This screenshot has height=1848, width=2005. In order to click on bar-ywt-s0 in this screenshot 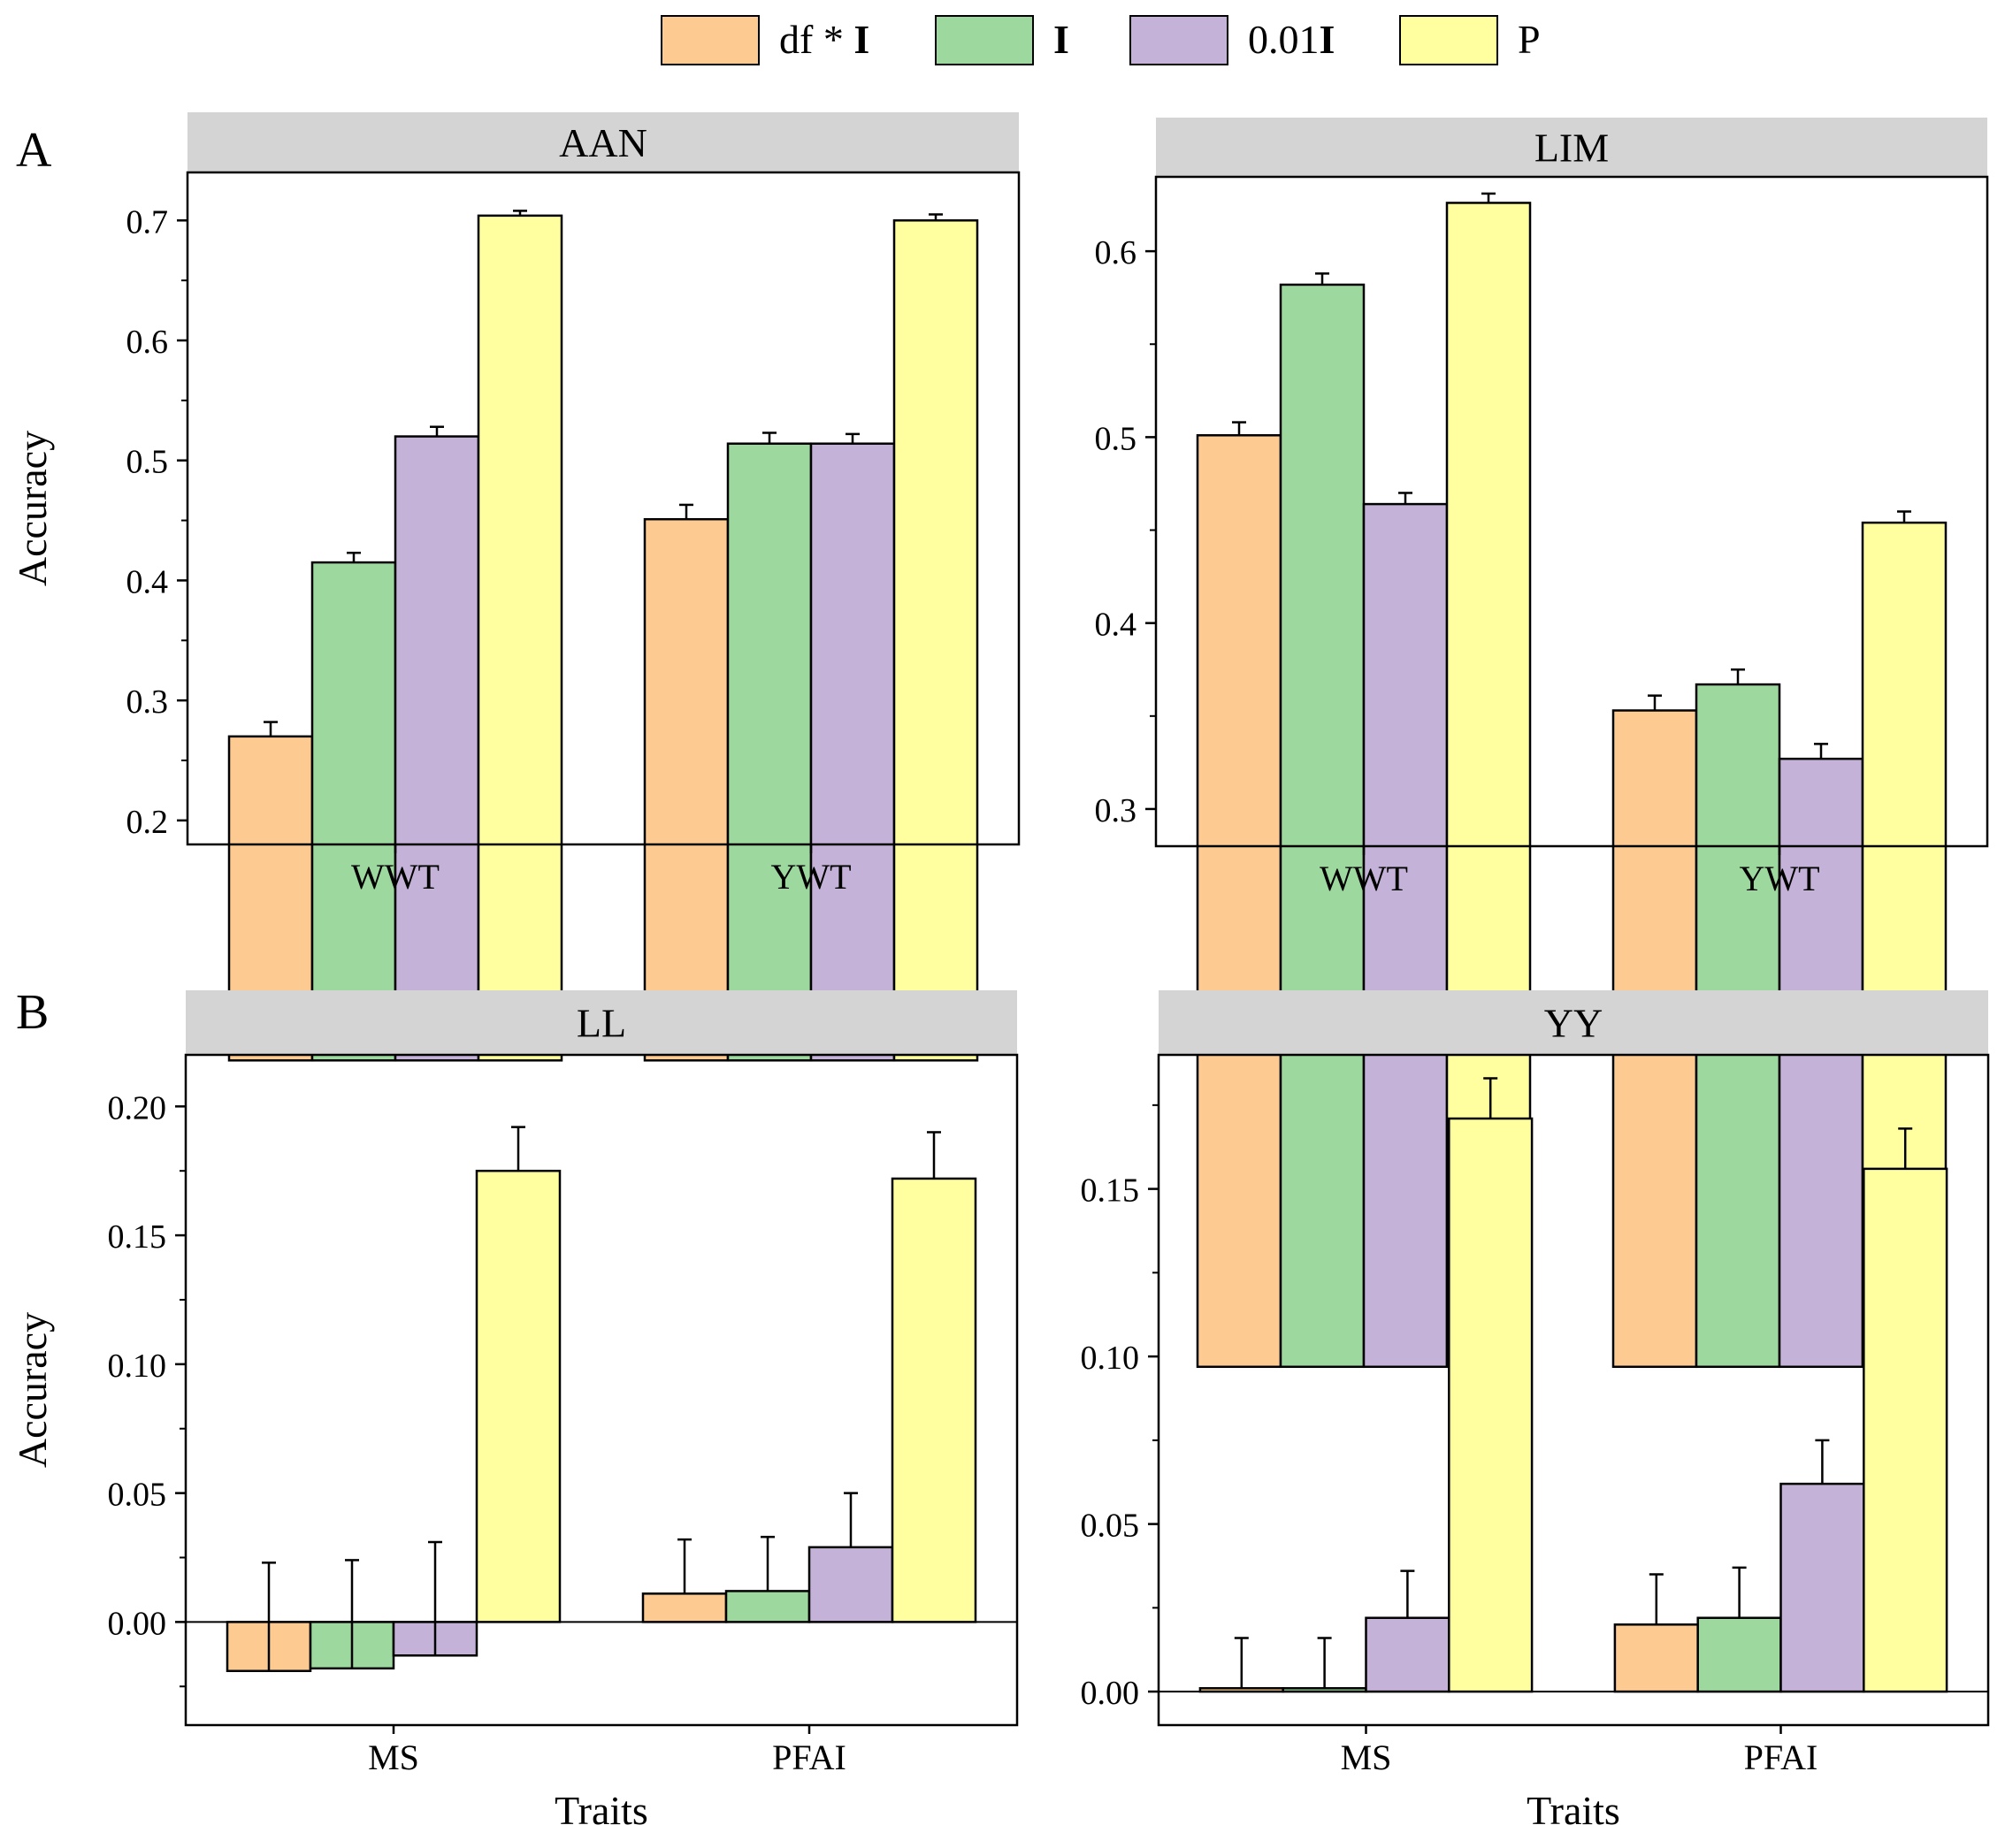, I will do `click(686, 789)`.